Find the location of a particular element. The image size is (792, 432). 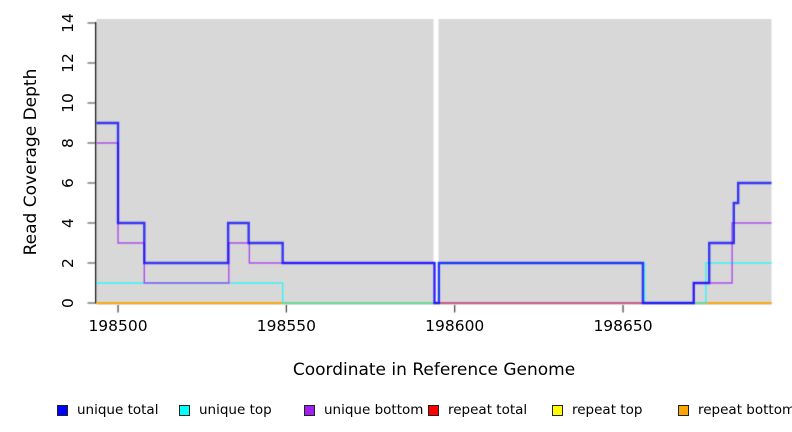

y-tick-label: 12 is located at coordinates (68, 63).